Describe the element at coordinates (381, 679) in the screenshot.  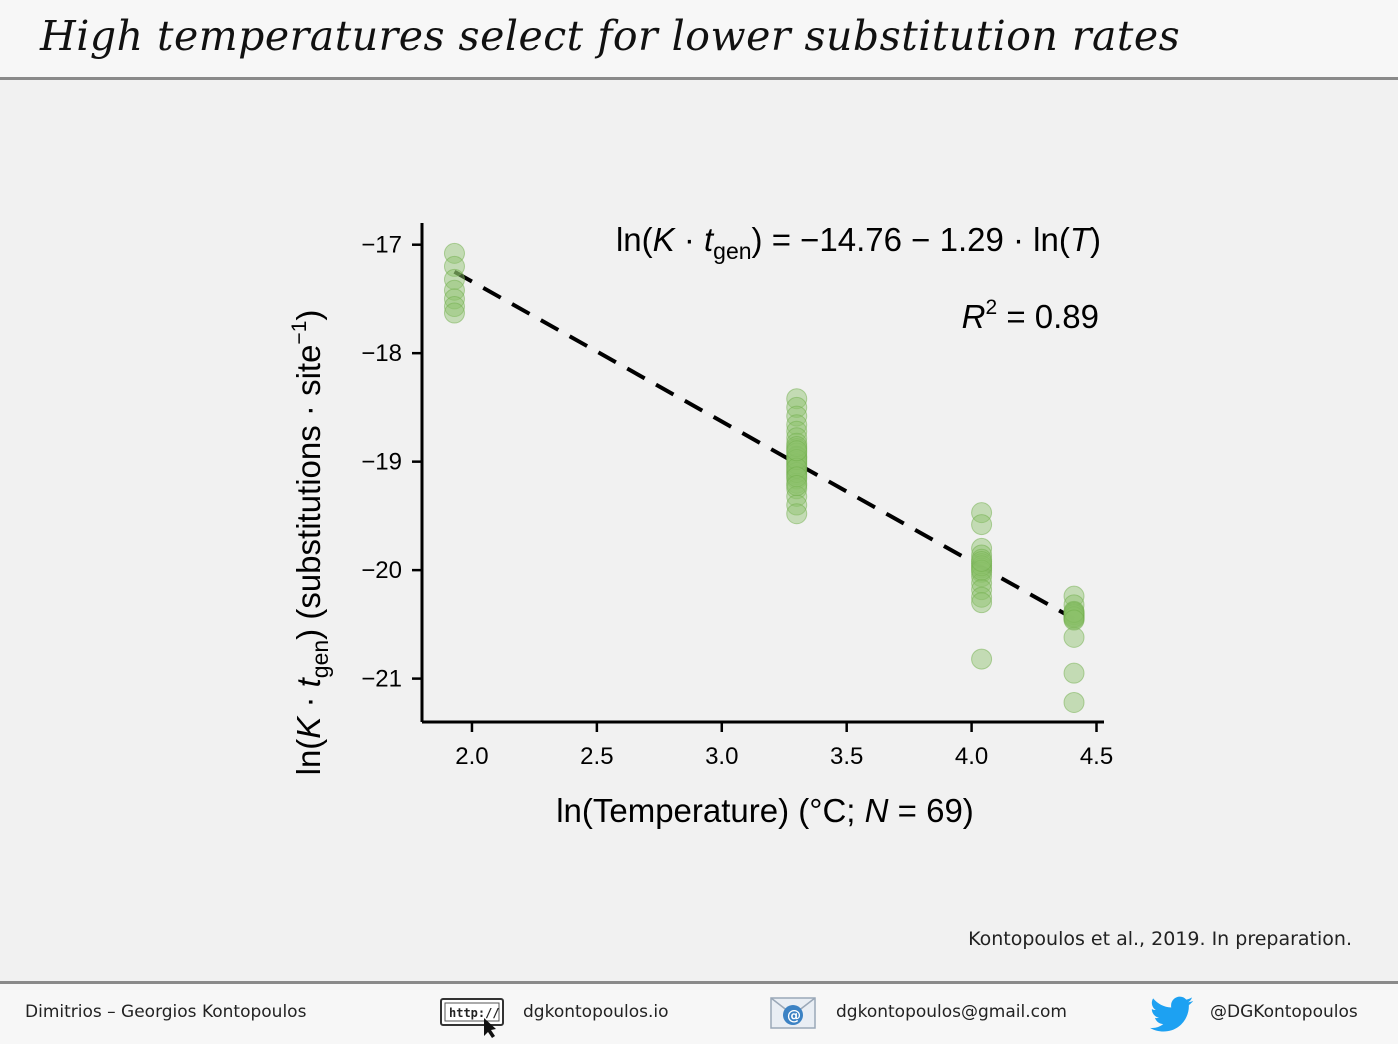
I see `y-tick-label: −21` at that location.